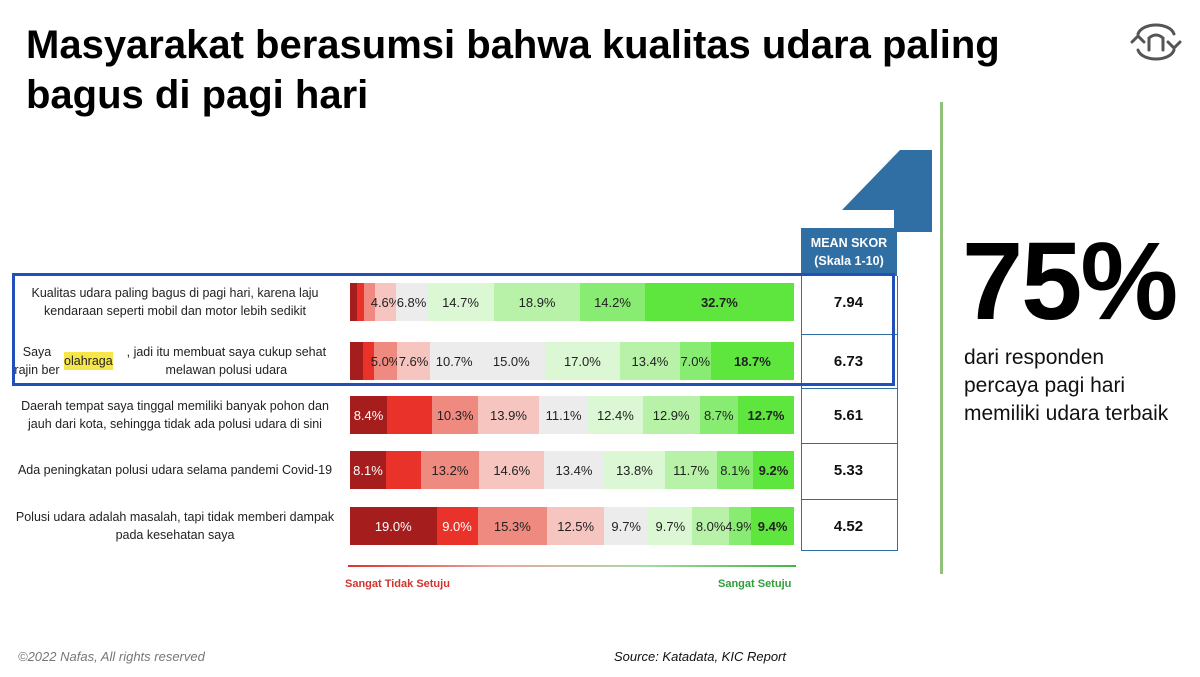  What do you see at coordinates (710, 526) in the screenshot?
I see `bar-segment: 8.0%` at bounding box center [710, 526].